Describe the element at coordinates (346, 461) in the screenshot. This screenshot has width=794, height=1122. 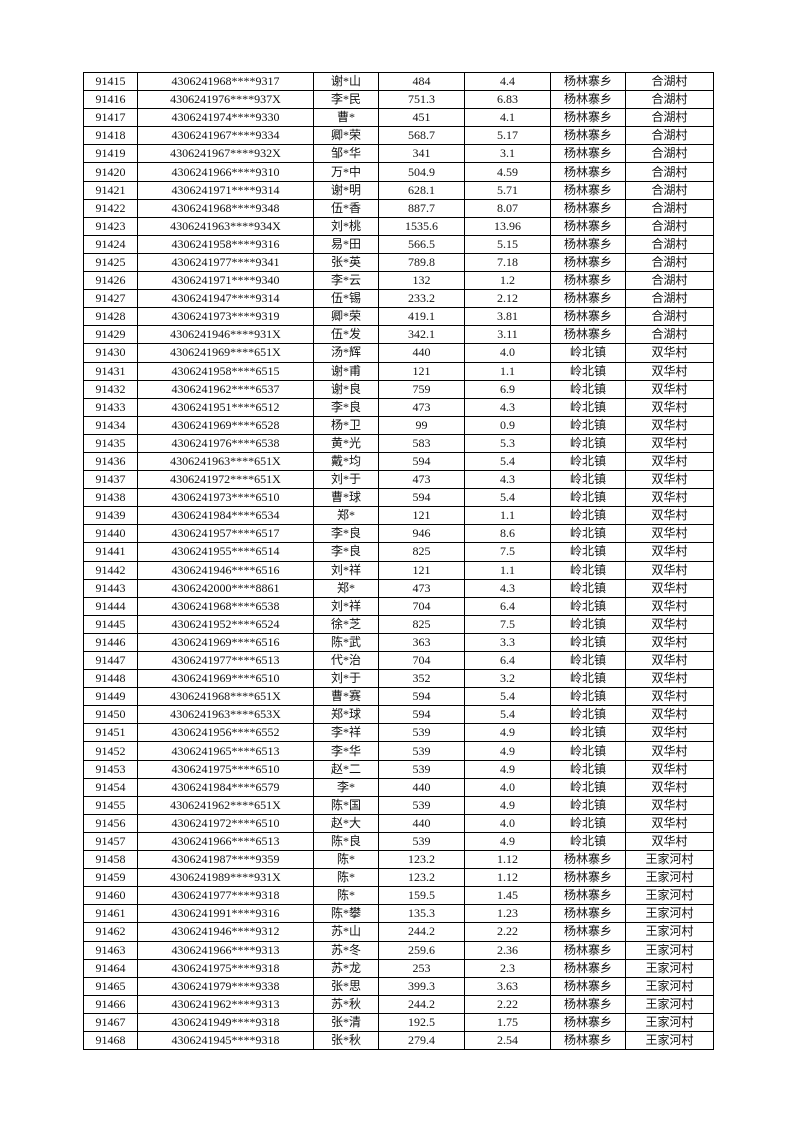
I see `name-cell: 戴*均` at that location.